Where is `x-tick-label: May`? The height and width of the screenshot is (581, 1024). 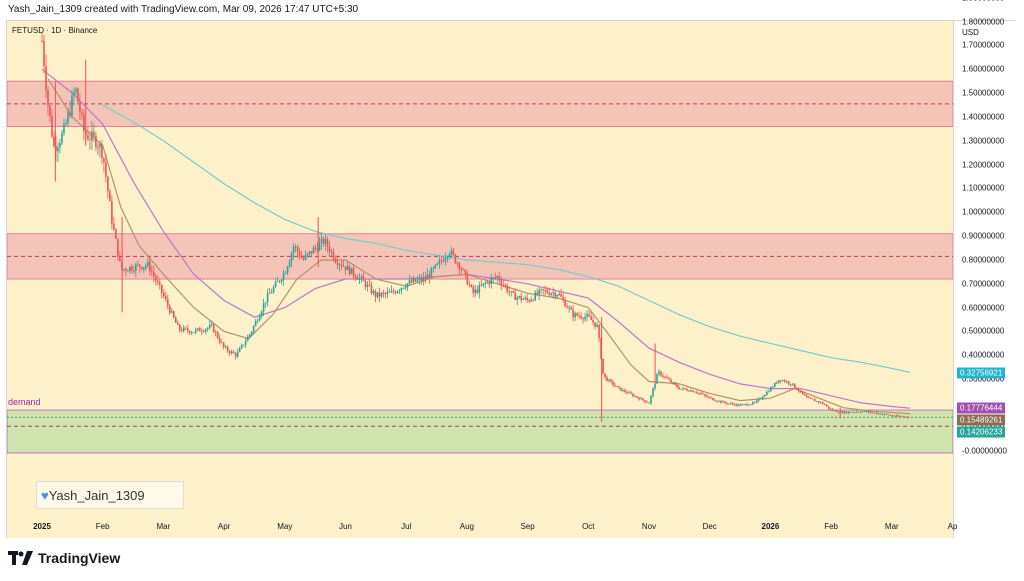 x-tick-label: May is located at coordinates (285, 526).